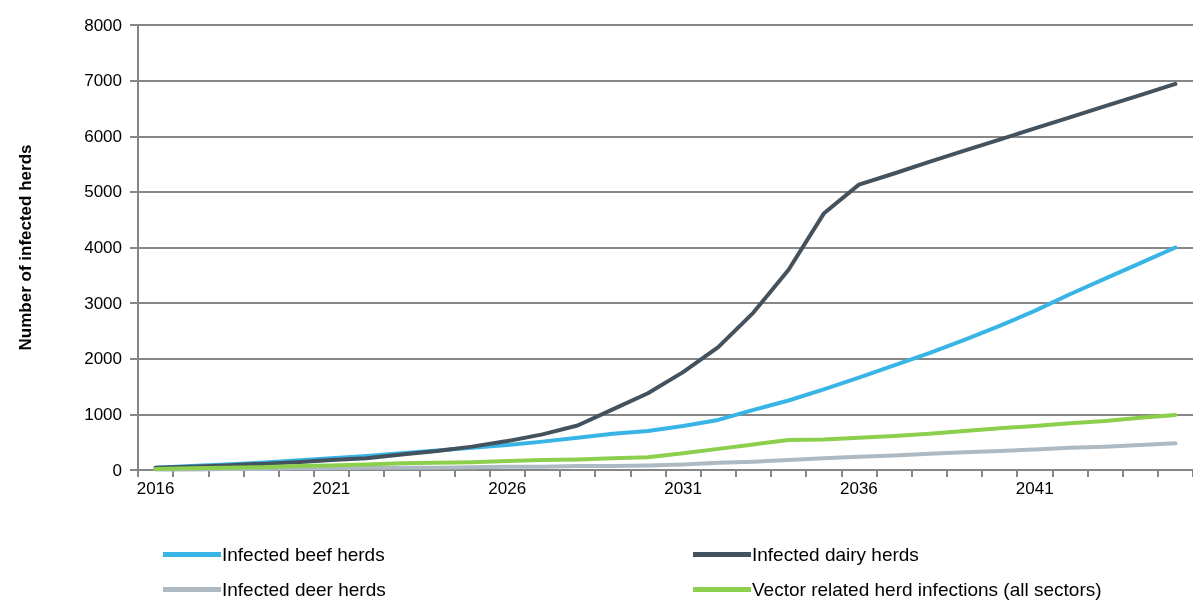  I want to click on legend-label: Infected deer herds, so click(304, 589).